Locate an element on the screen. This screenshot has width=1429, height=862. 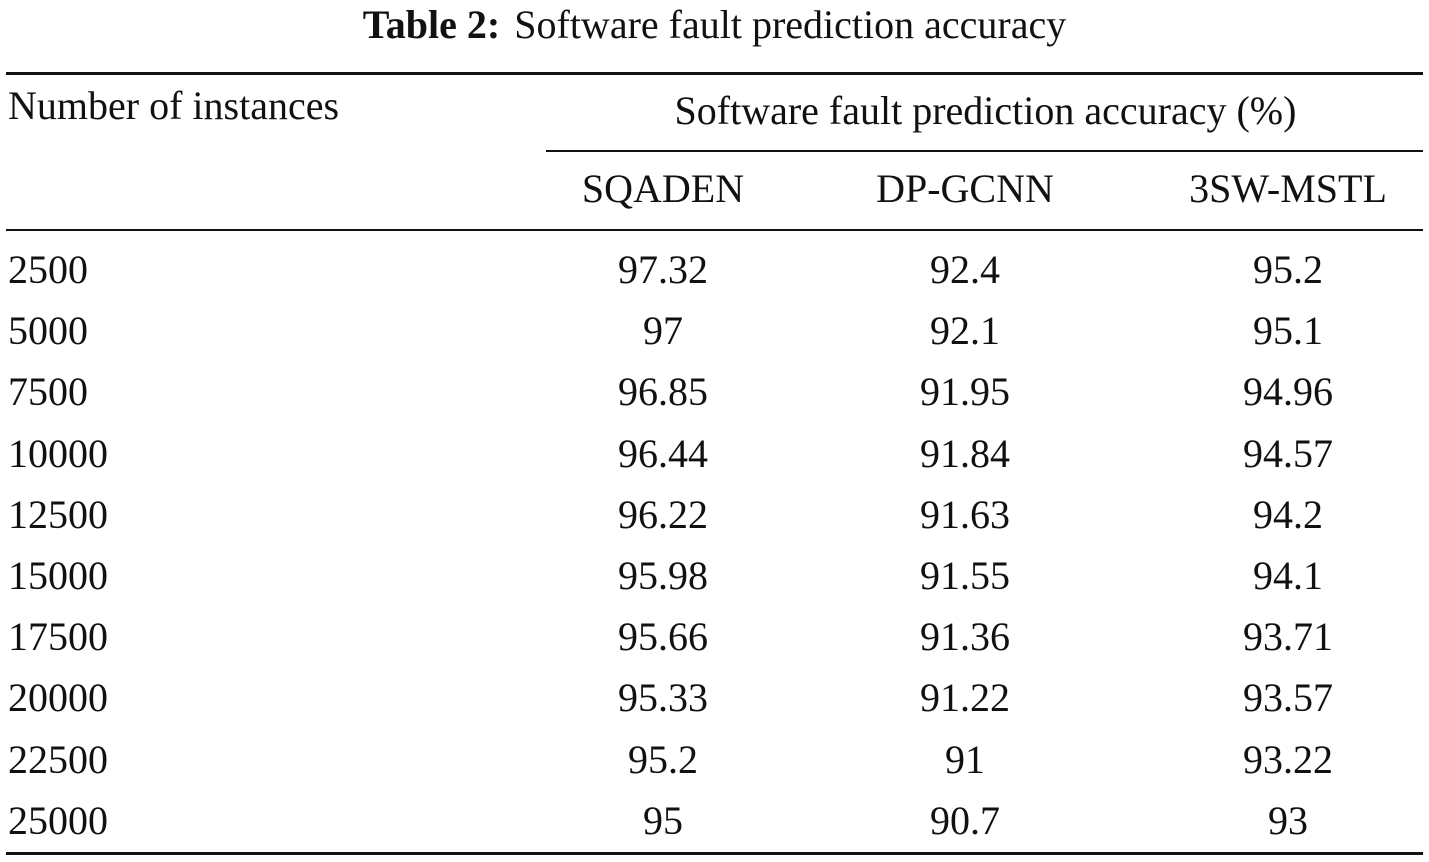
3sw-mstl-cell: 95.2 is located at coordinates (1288, 269).